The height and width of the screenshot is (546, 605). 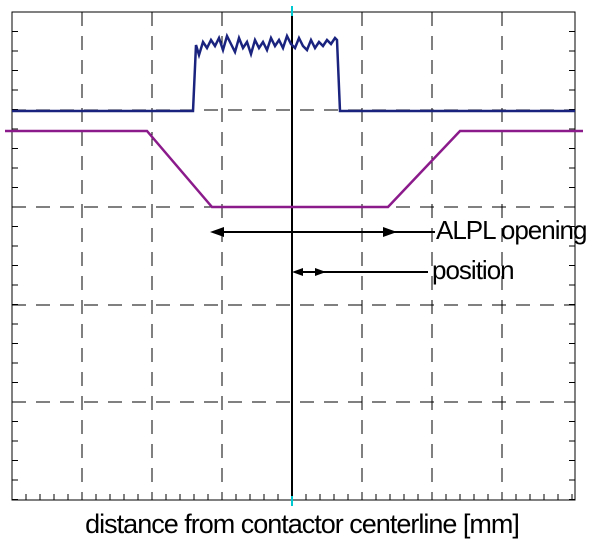 I want to click on purple-line, so click(x=294, y=169).